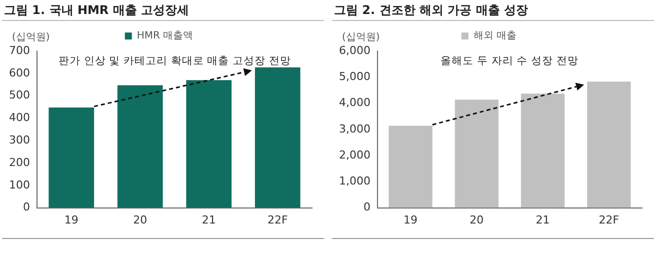  I want to click on y-tick-label: 100, so click(19, 185).